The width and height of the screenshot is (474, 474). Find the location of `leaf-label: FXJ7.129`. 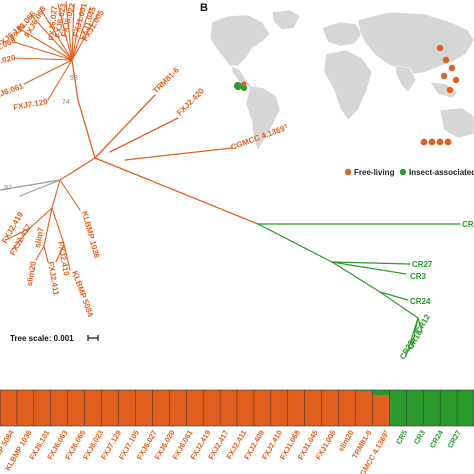

leaf-label: FXJ7.129 is located at coordinates (31, 104).